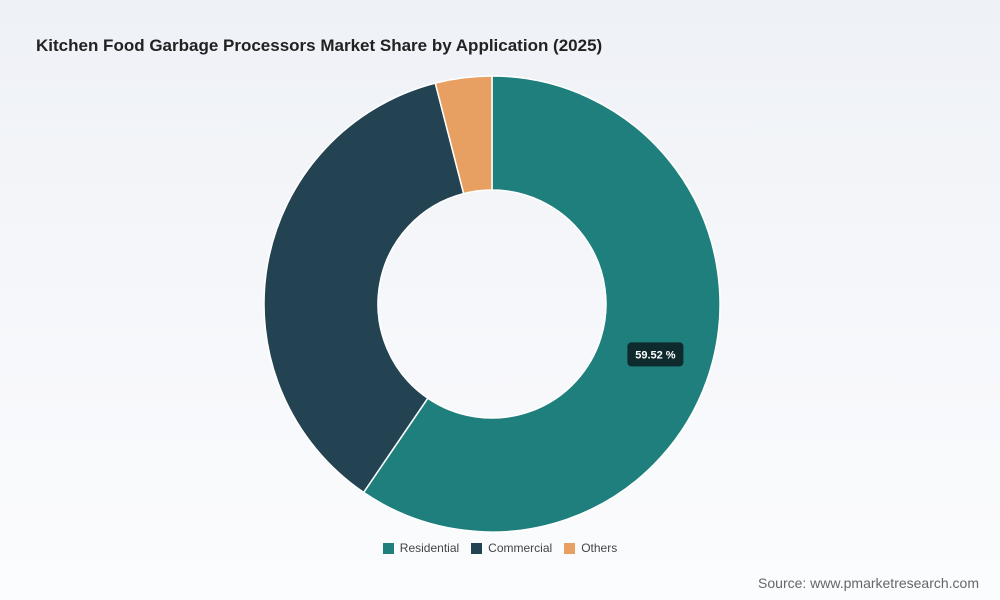 The height and width of the screenshot is (600, 1000). I want to click on data-label-box, so click(655, 354).